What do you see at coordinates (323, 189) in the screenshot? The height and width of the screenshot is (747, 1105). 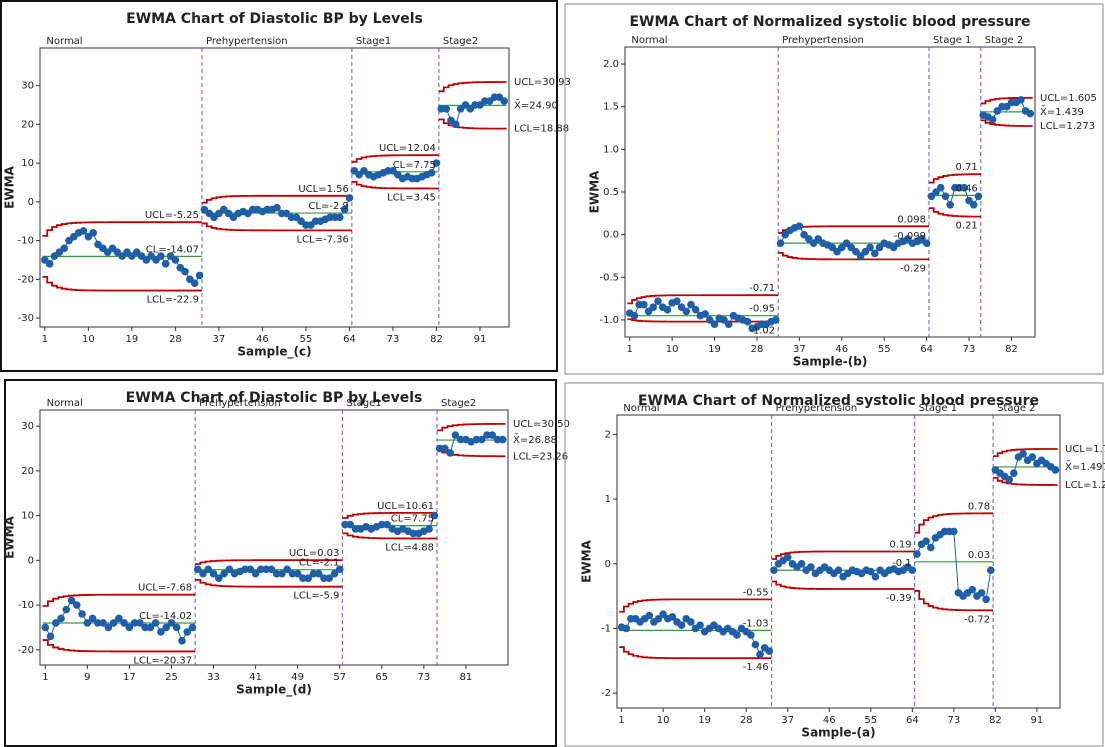 I see `ucl-label: UCL=1.56` at bounding box center [323, 189].